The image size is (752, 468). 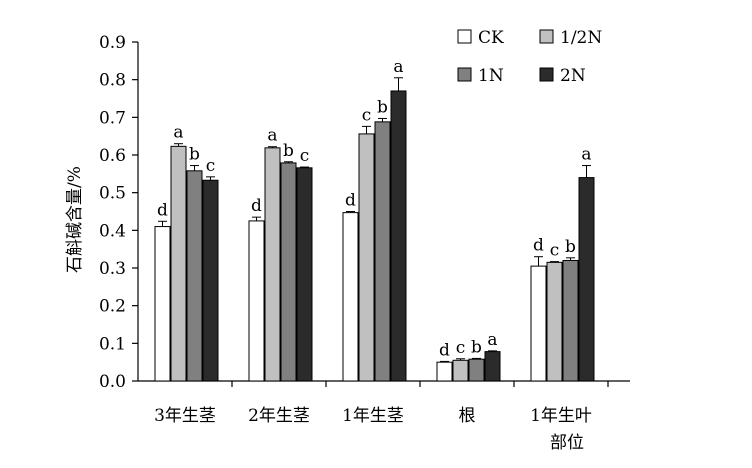 What do you see at coordinates (112, 344) in the screenshot?
I see `y-tick-label: 0.1` at bounding box center [112, 344].